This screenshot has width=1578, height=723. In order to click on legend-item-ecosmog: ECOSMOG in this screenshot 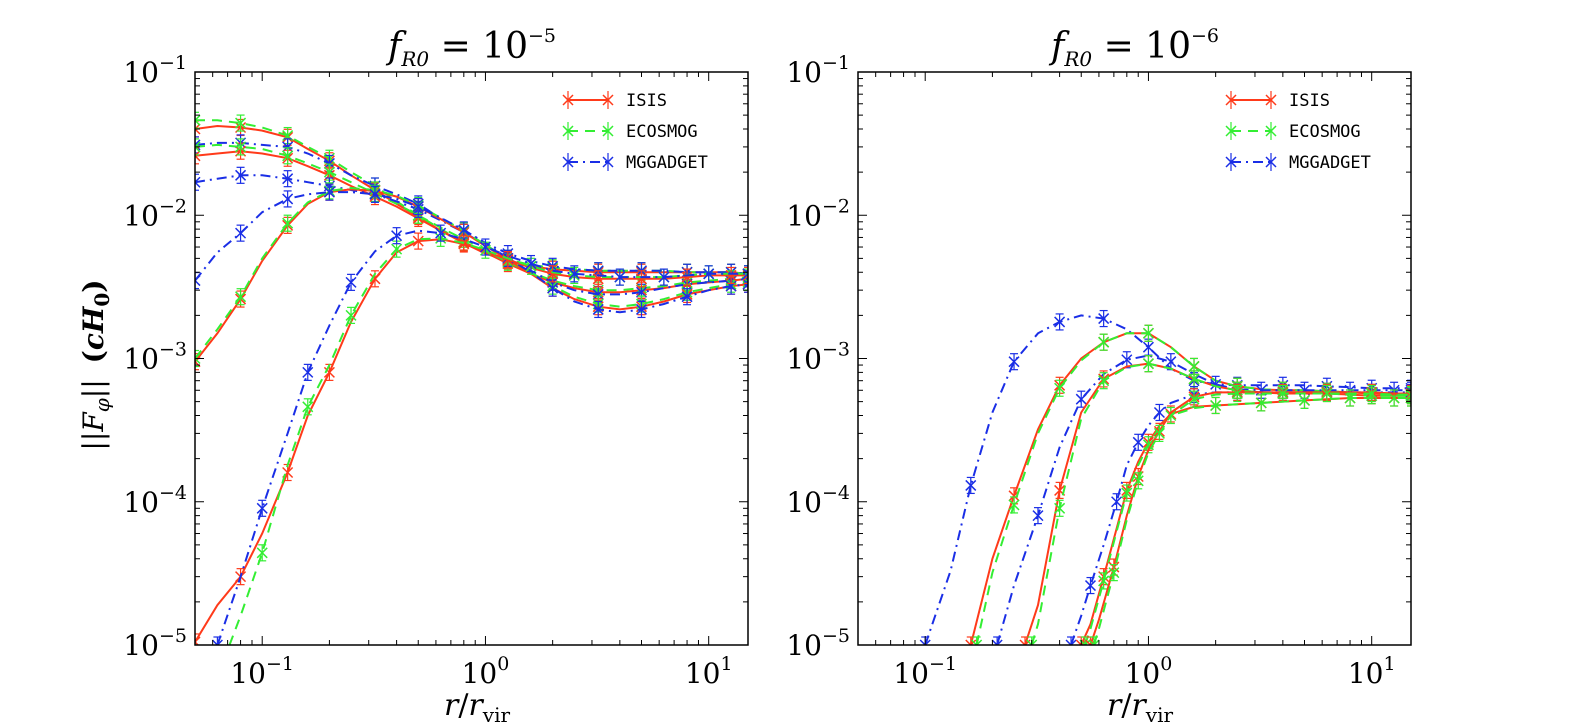, I will do `click(1293, 132)`.